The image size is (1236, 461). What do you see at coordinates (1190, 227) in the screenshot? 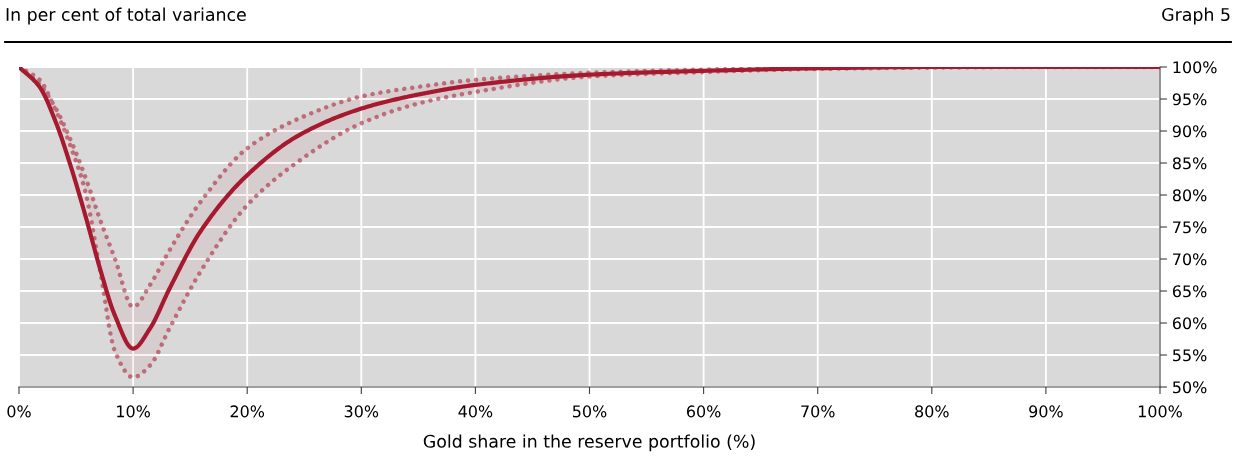
I see `y-tick-label: 75%` at bounding box center [1190, 227].